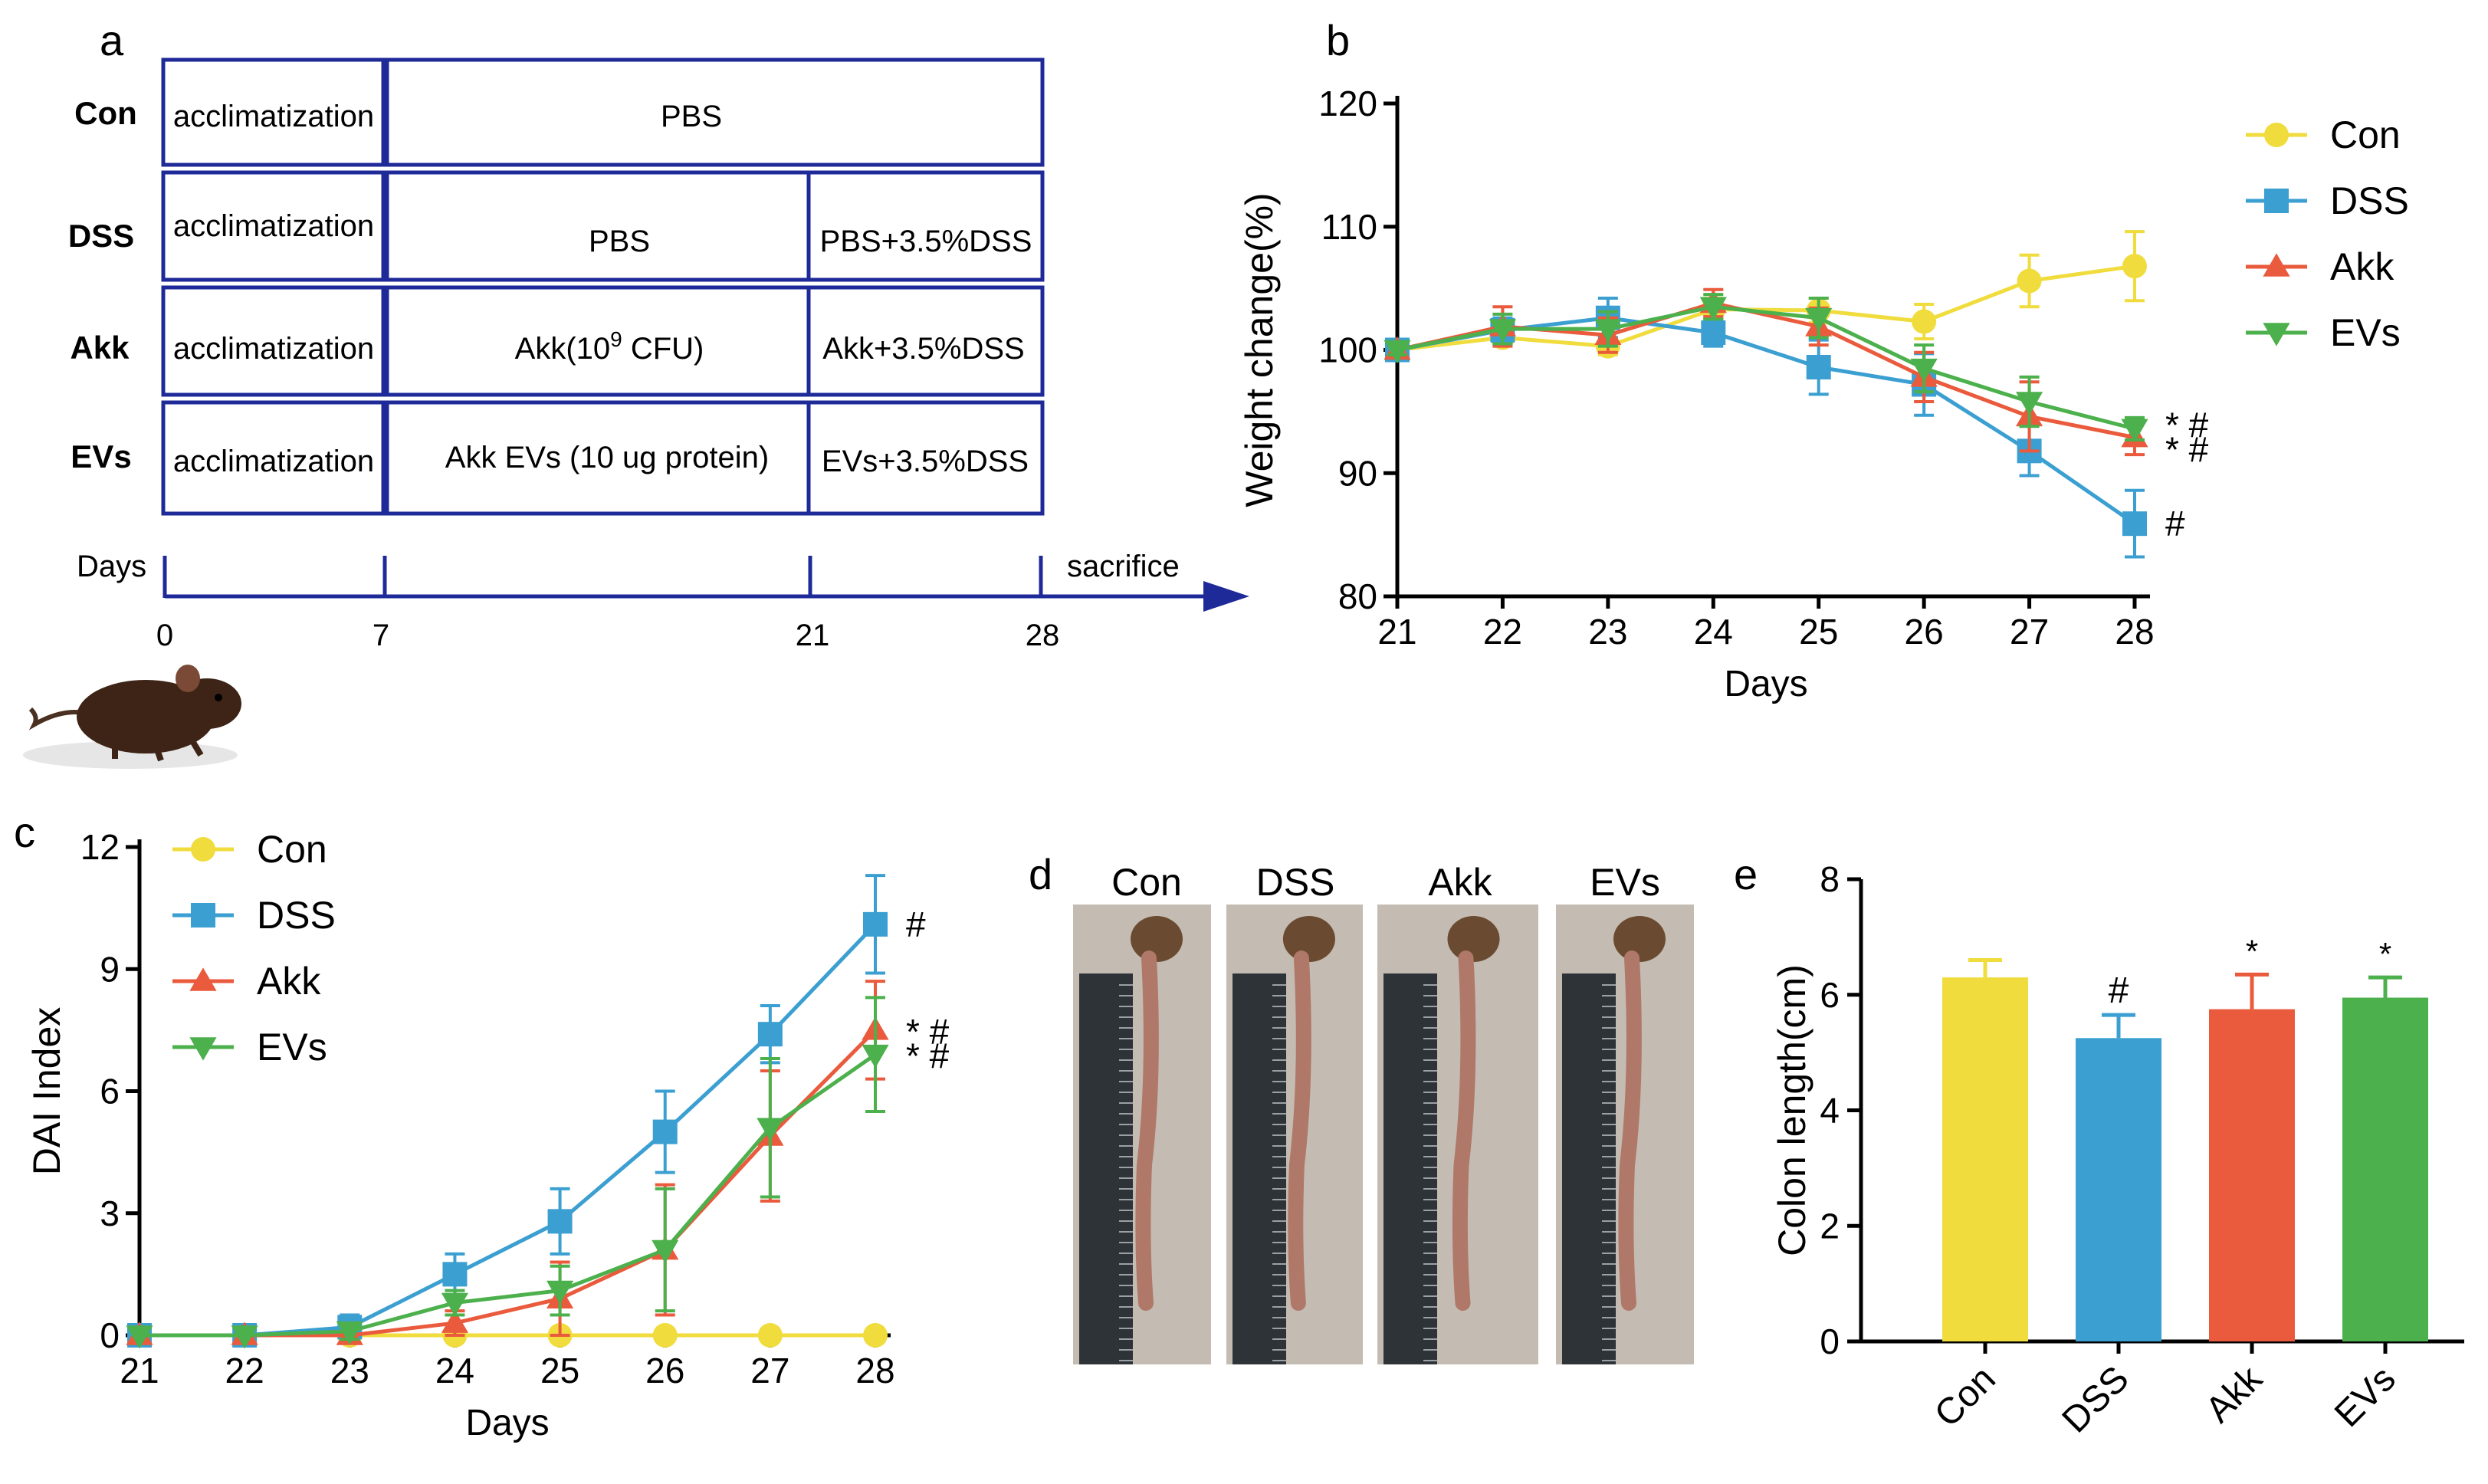 The height and width of the screenshot is (1484, 2488). What do you see at coordinates (2118, 1189) in the screenshot?
I see `bar-dss` at bounding box center [2118, 1189].